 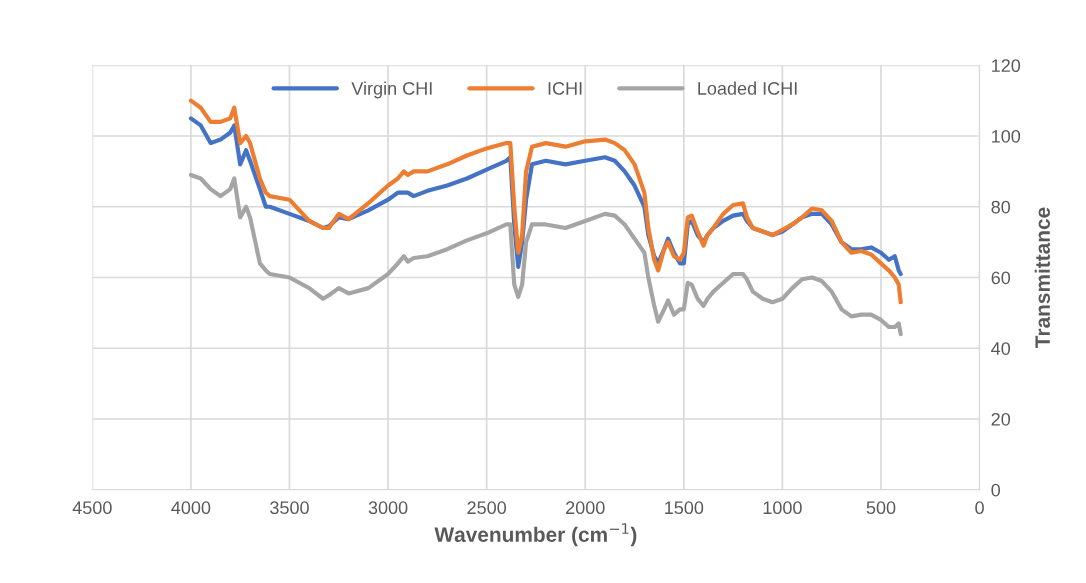 I want to click on x-tick-label: 1000, so click(x=782, y=508).